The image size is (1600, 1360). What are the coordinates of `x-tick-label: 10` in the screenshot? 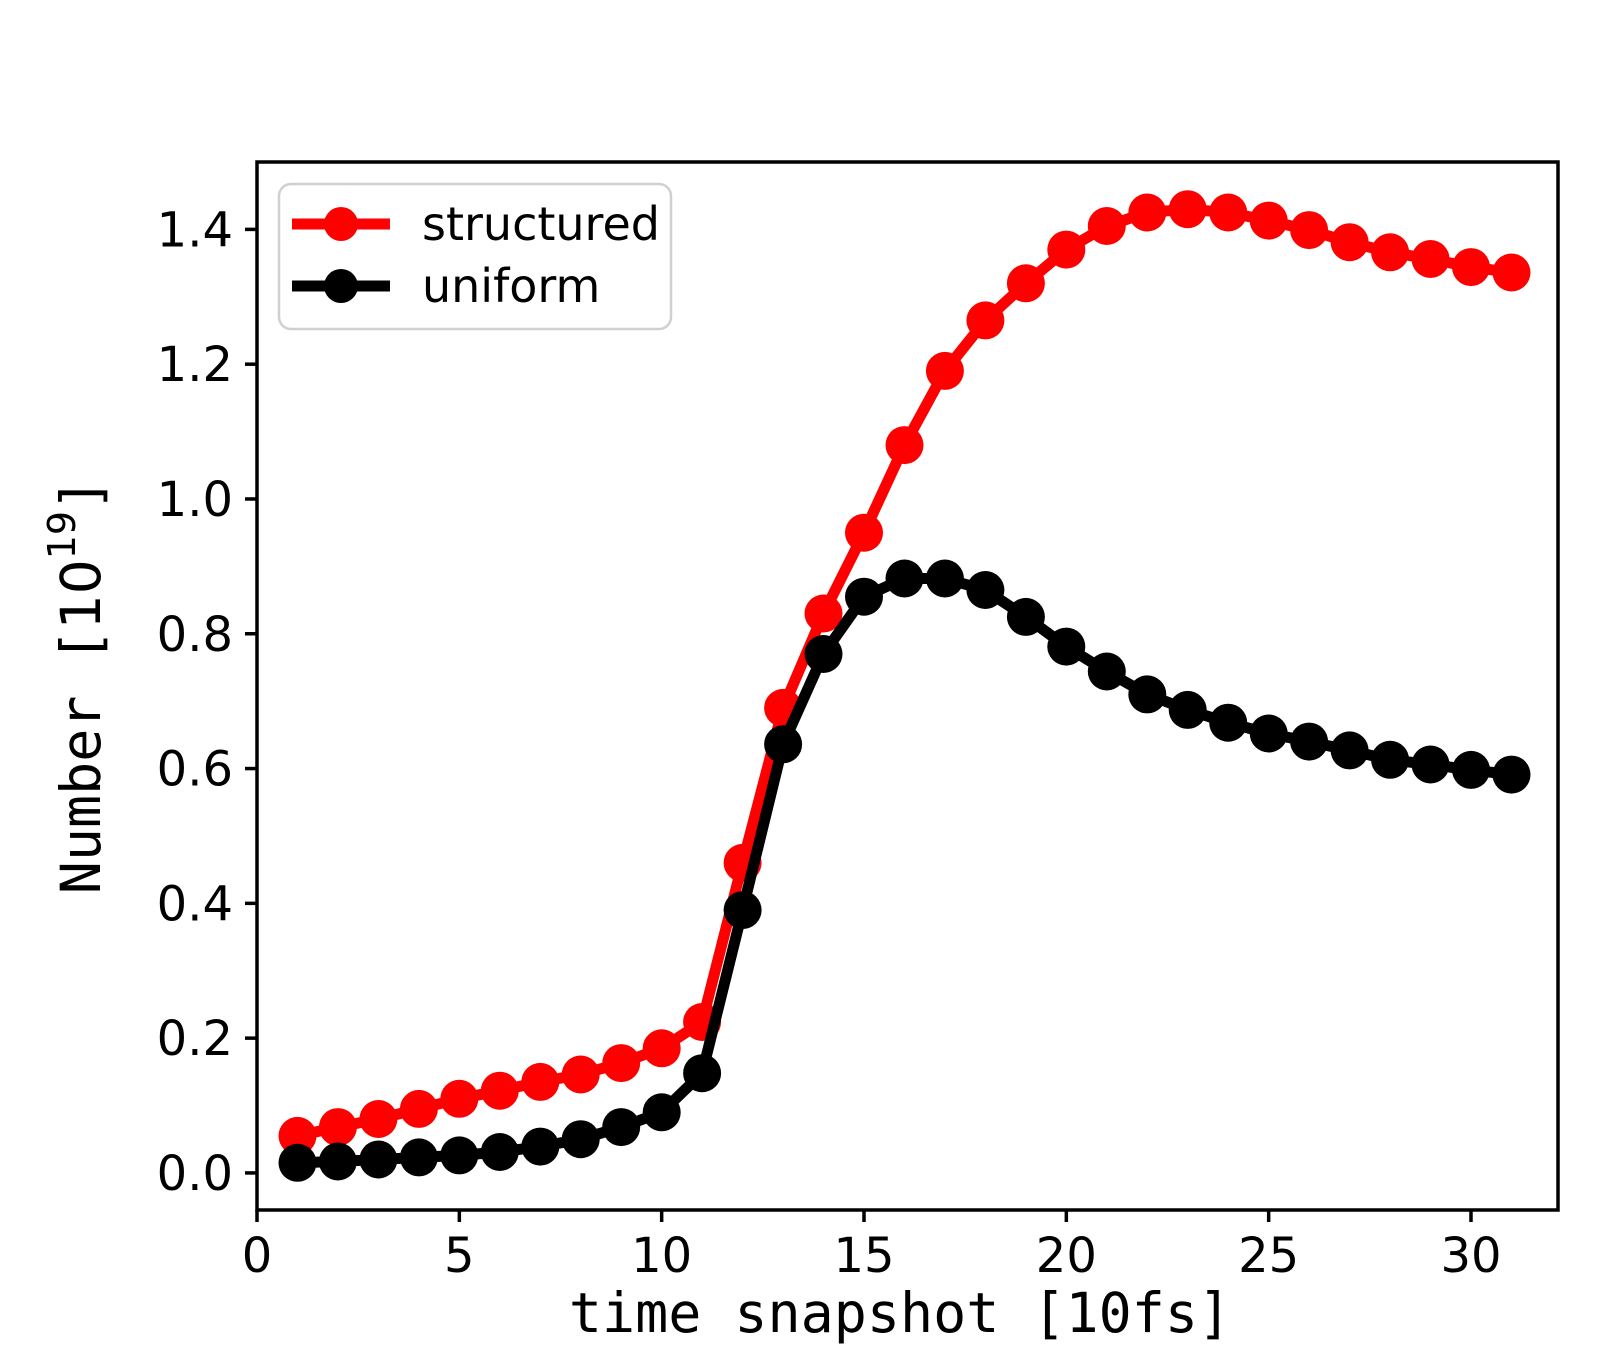 It's located at (661, 1256).